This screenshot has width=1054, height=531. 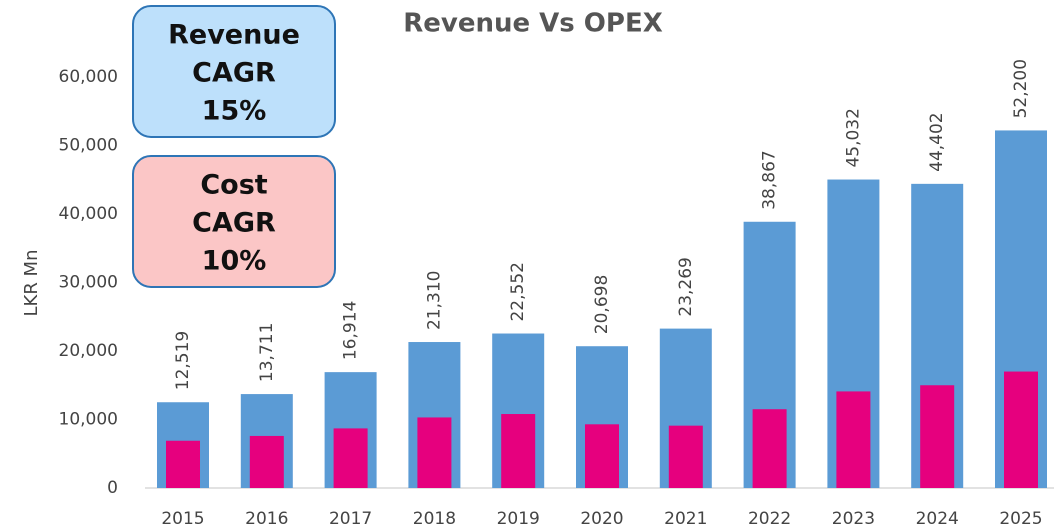 I want to click on annotation-text: Cost, so click(x=233, y=185).